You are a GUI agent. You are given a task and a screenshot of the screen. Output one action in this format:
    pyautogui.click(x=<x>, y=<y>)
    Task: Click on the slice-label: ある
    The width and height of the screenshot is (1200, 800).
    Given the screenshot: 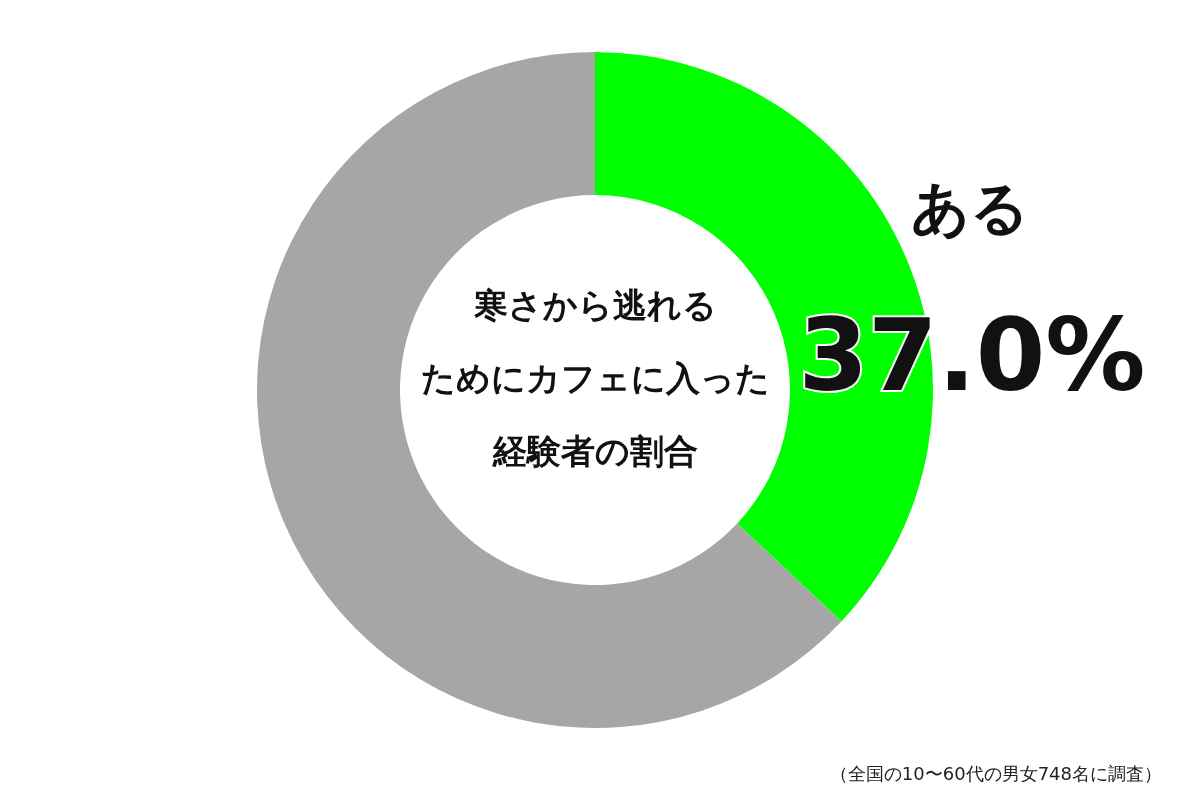 What is the action you would take?
    pyautogui.click(x=970, y=208)
    